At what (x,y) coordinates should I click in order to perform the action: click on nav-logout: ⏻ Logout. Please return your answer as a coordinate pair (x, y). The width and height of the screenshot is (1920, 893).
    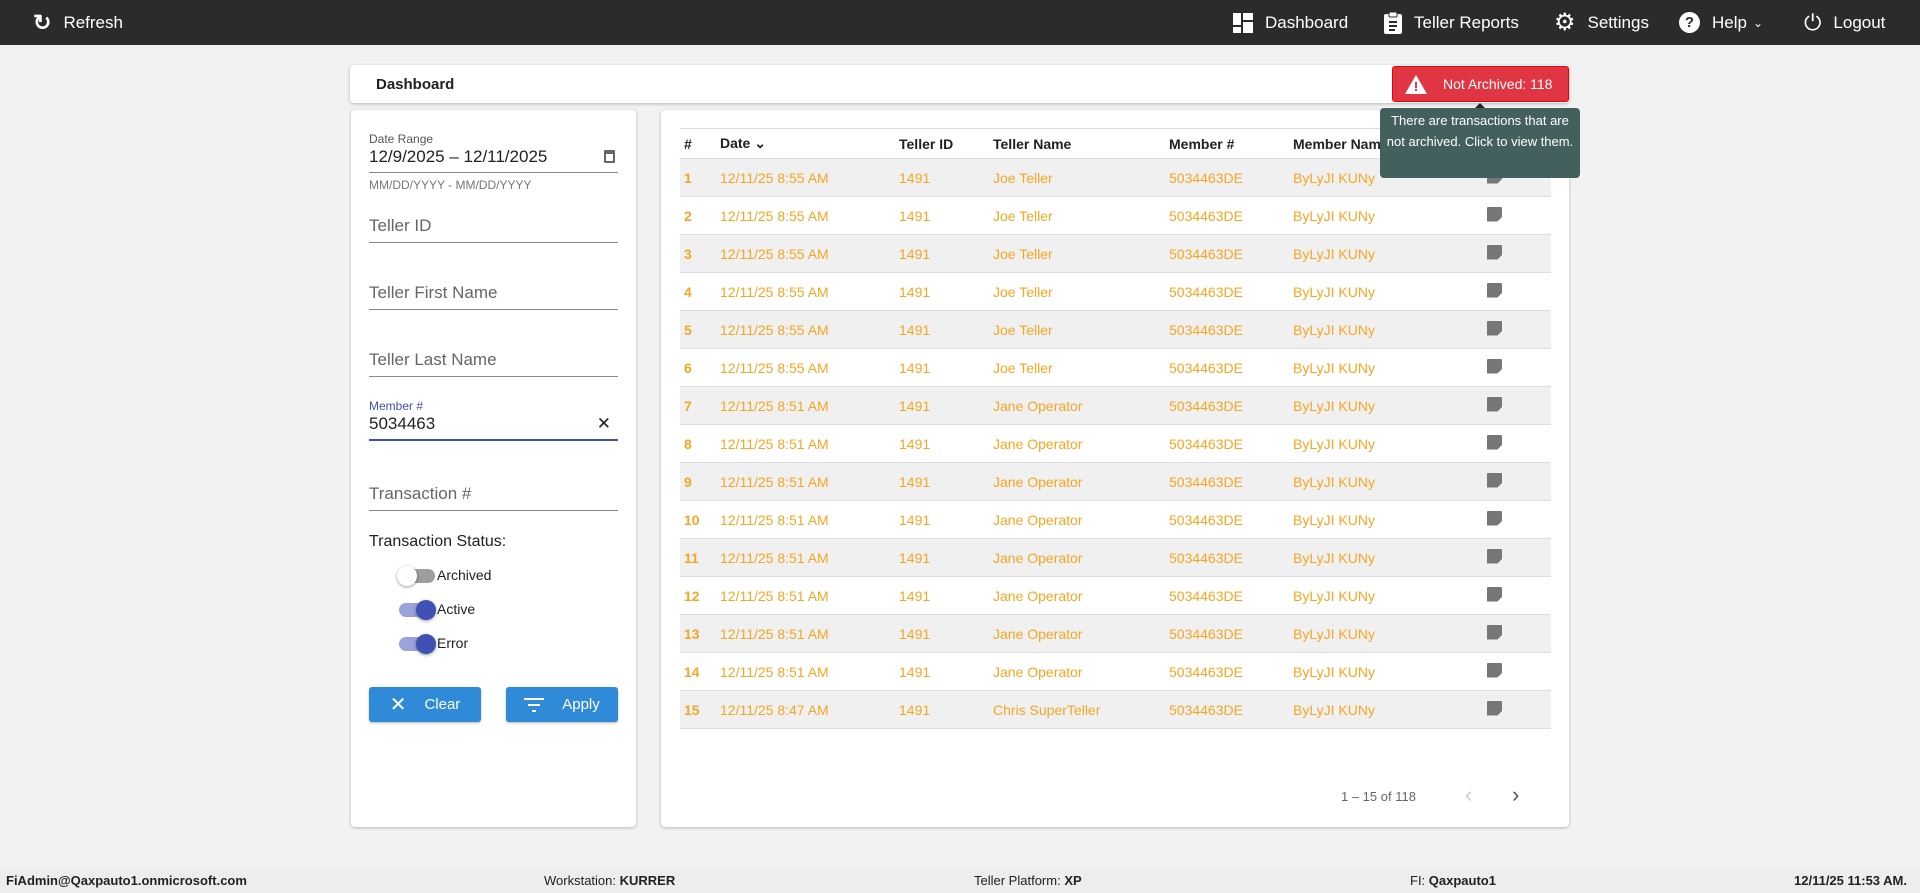
    Looking at the image, I should click on (1845, 22).